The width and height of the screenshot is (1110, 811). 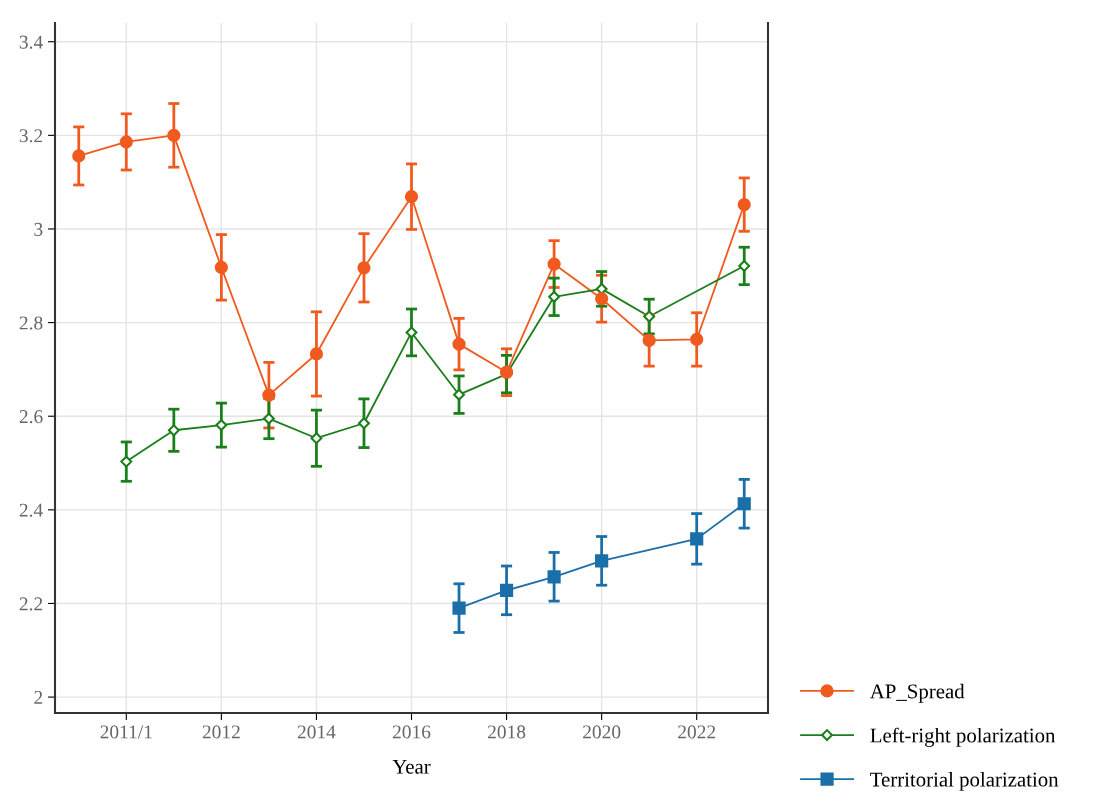 I want to click on x-tick-label: 2011/1, so click(x=126, y=732).